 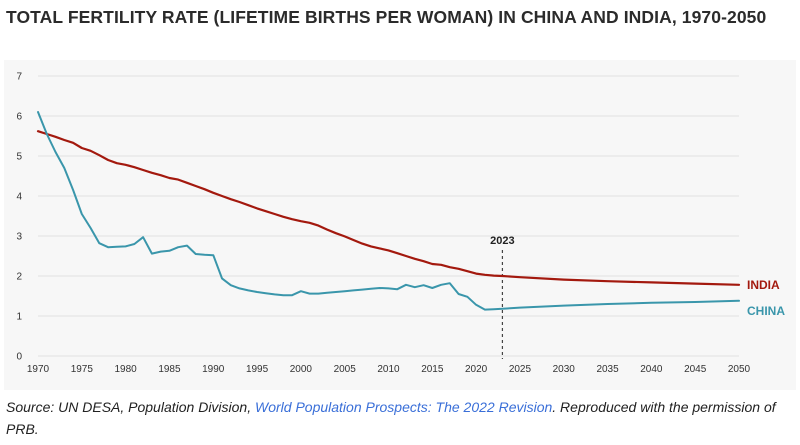 I want to click on x-tick-label: 2050, so click(x=739, y=369).